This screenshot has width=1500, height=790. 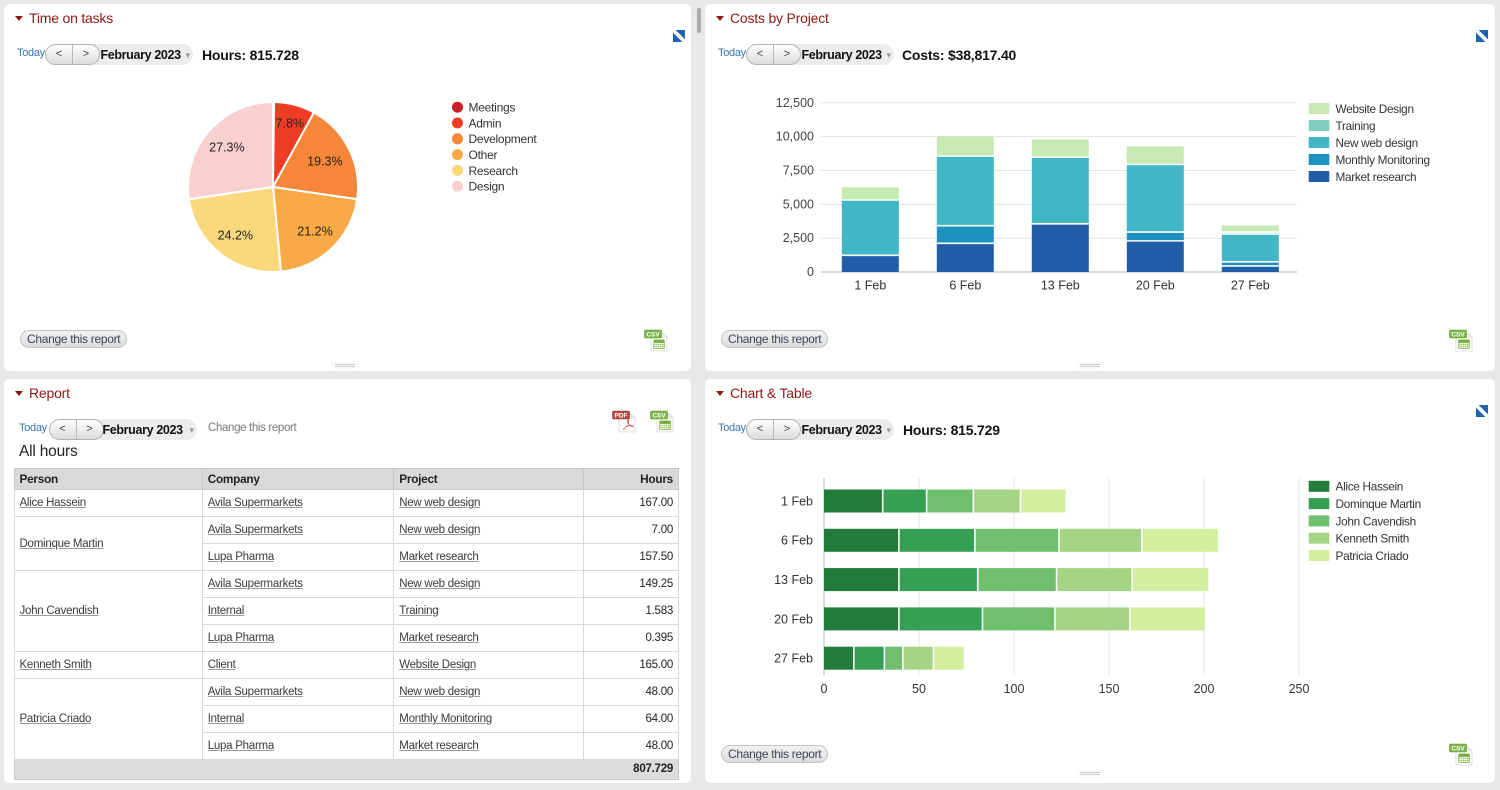 I want to click on svg-text: Alice Hassein, so click(x=1370, y=487).